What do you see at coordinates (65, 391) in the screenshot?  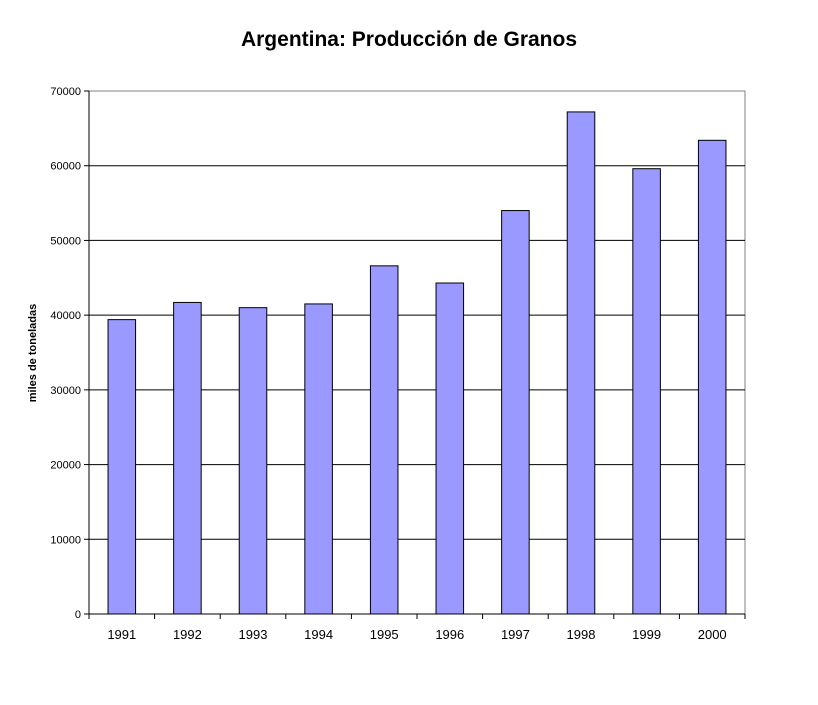 I see `y-tick-label: 30000` at bounding box center [65, 391].